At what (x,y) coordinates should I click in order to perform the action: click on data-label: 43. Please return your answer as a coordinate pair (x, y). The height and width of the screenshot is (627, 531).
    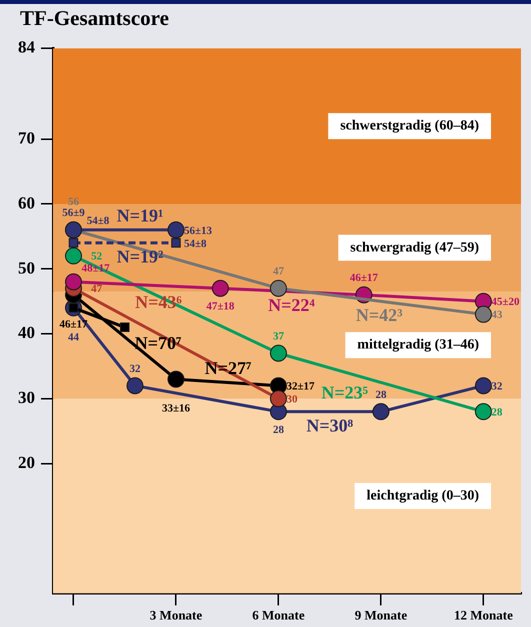
    Looking at the image, I should click on (497, 315).